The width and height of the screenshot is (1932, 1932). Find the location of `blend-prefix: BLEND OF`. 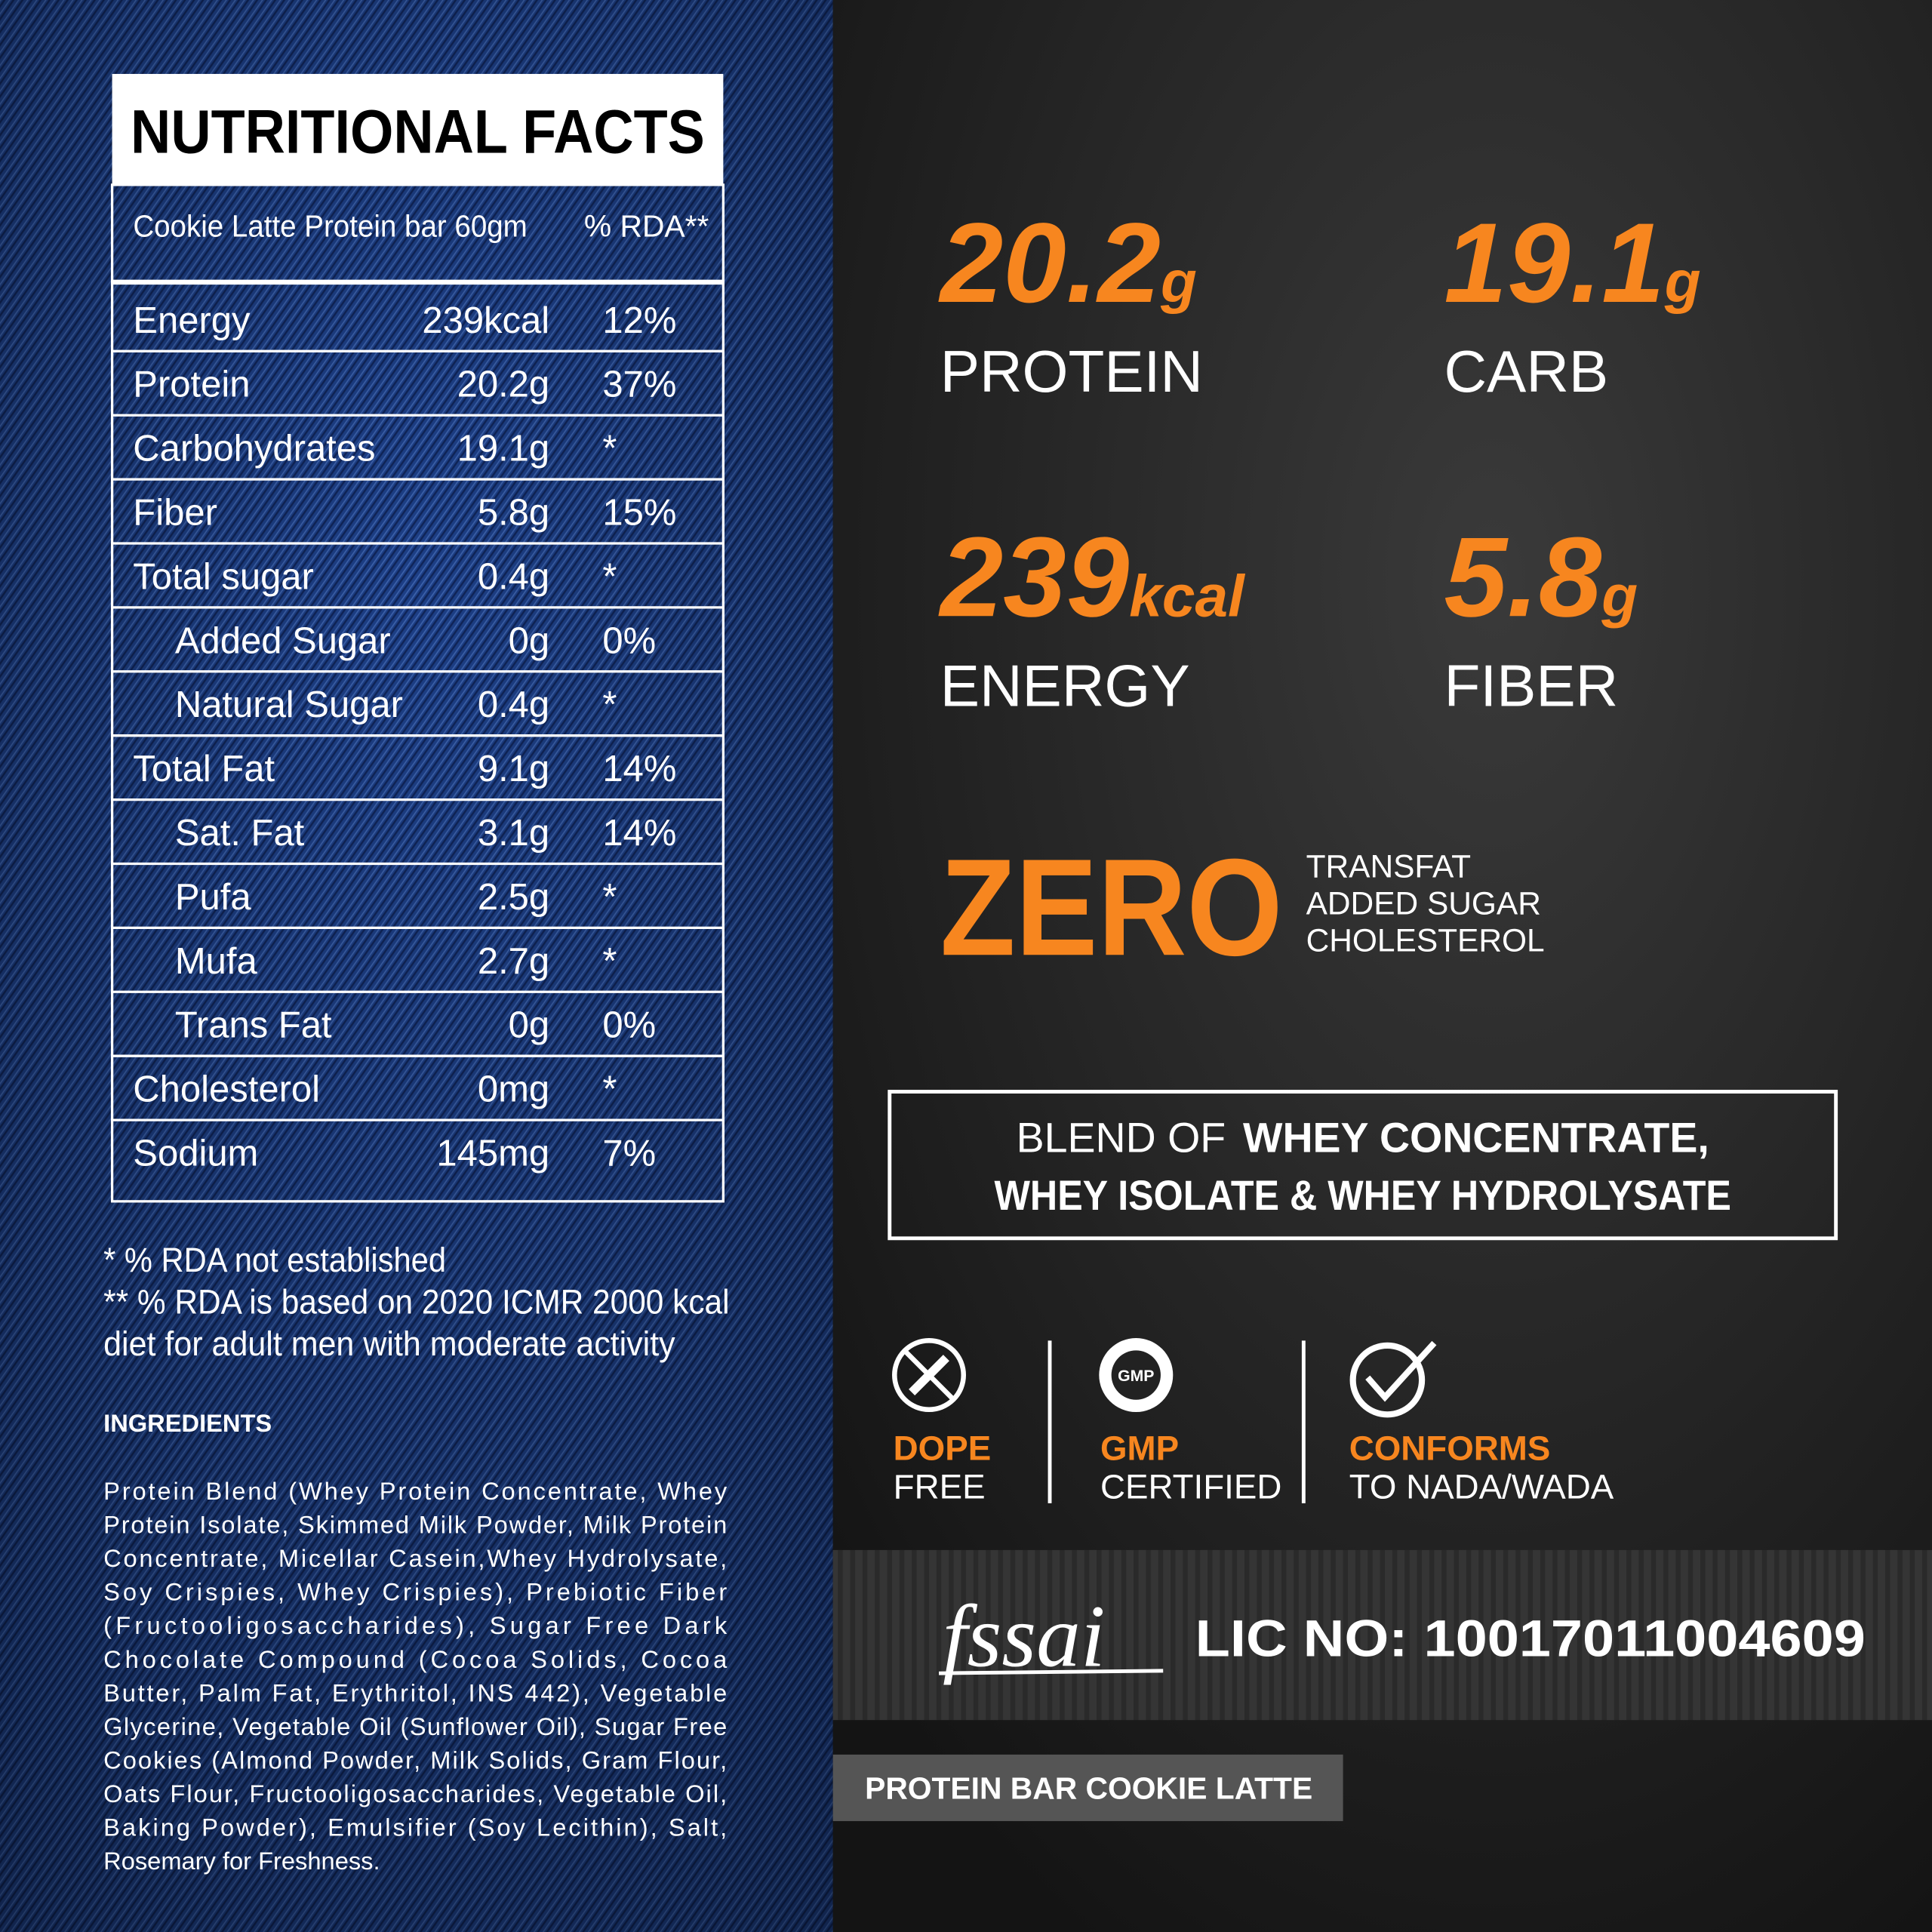

blend-prefix: BLEND OF is located at coordinates (1121, 1138).